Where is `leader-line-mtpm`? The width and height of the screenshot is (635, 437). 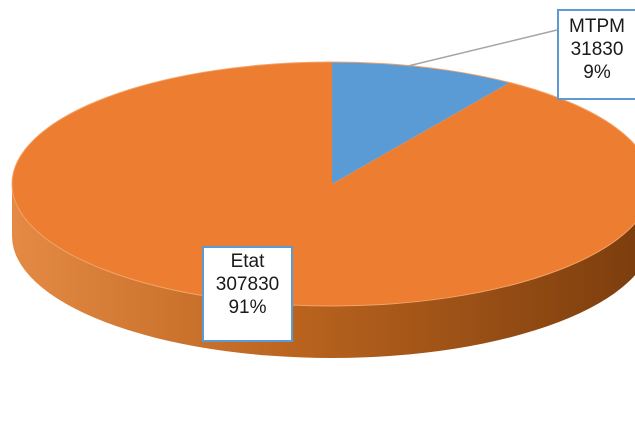 leader-line-mtpm is located at coordinates (482, 48).